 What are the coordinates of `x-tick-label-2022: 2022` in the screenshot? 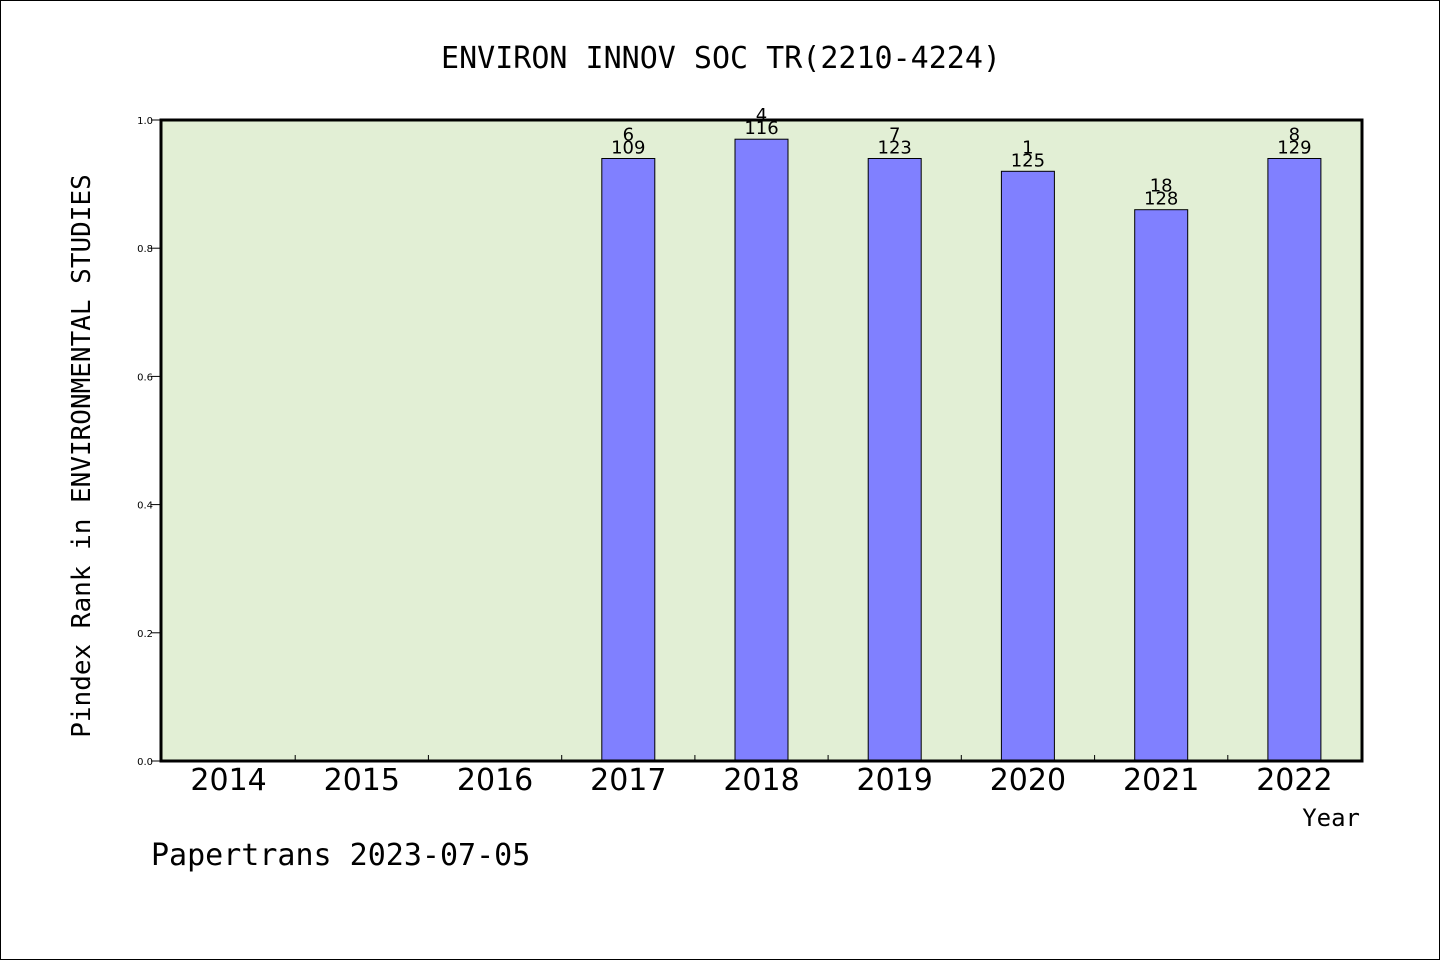 It's located at (1294, 780).